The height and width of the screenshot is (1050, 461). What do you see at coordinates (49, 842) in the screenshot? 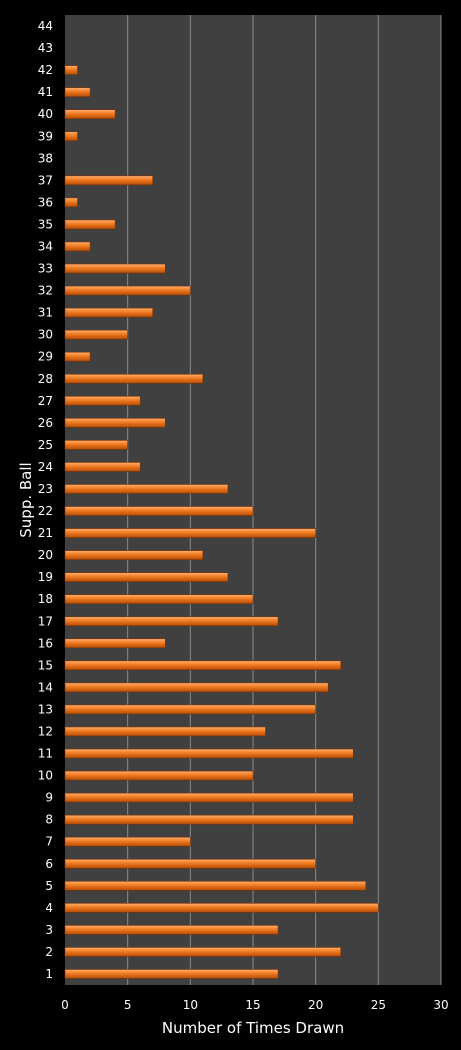
I see `y-tick-label-7: 7` at bounding box center [49, 842].